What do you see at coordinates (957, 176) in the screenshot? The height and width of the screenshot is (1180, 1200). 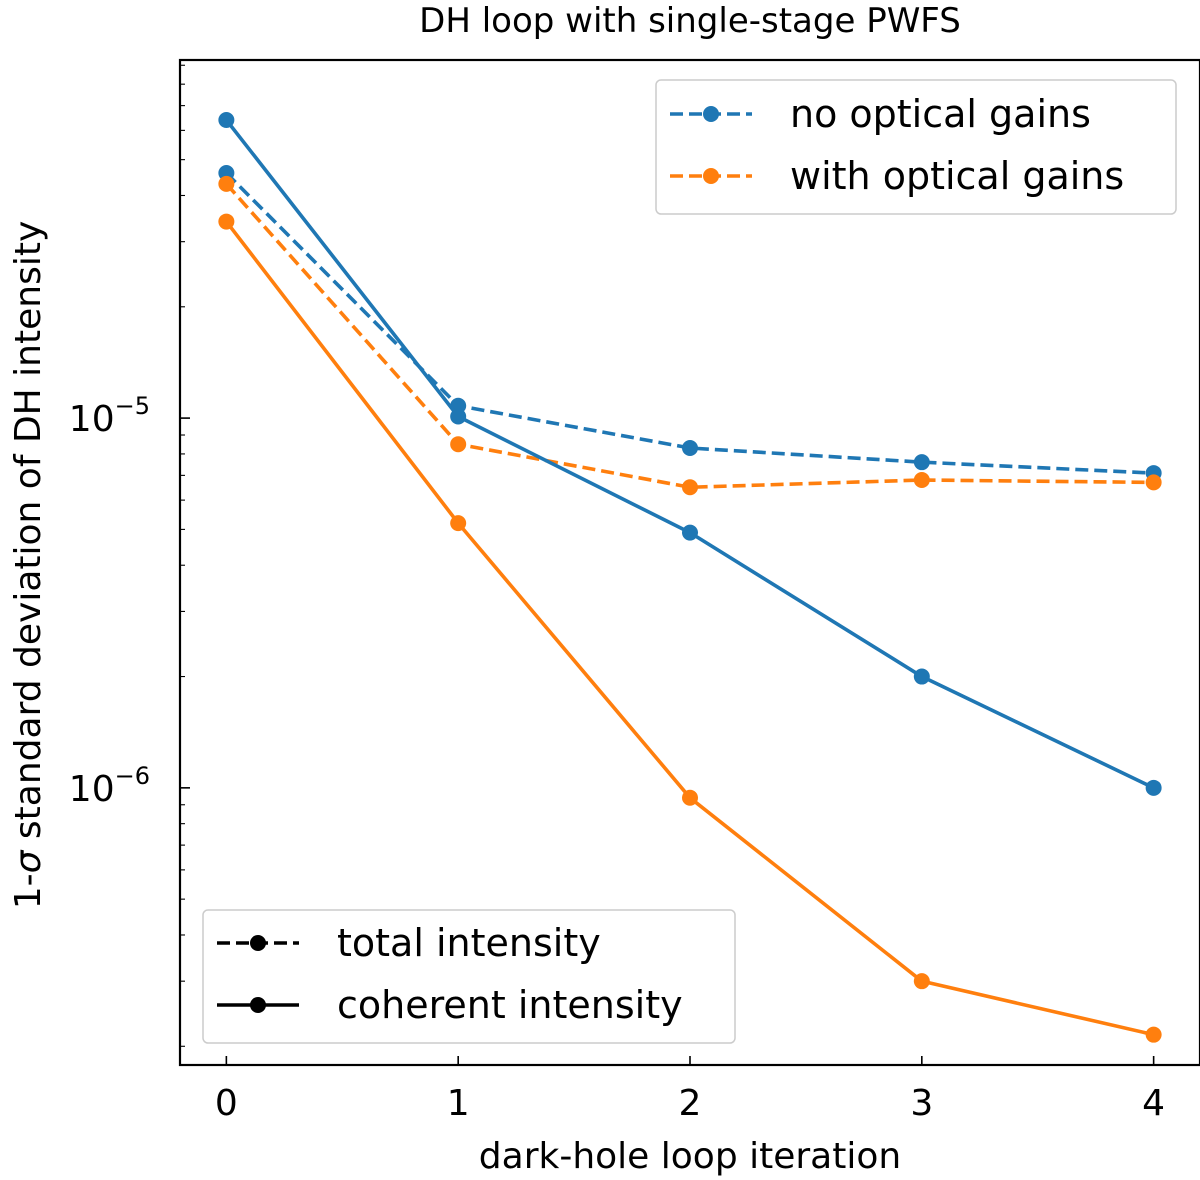 I see `legend-label: with optical gains` at bounding box center [957, 176].